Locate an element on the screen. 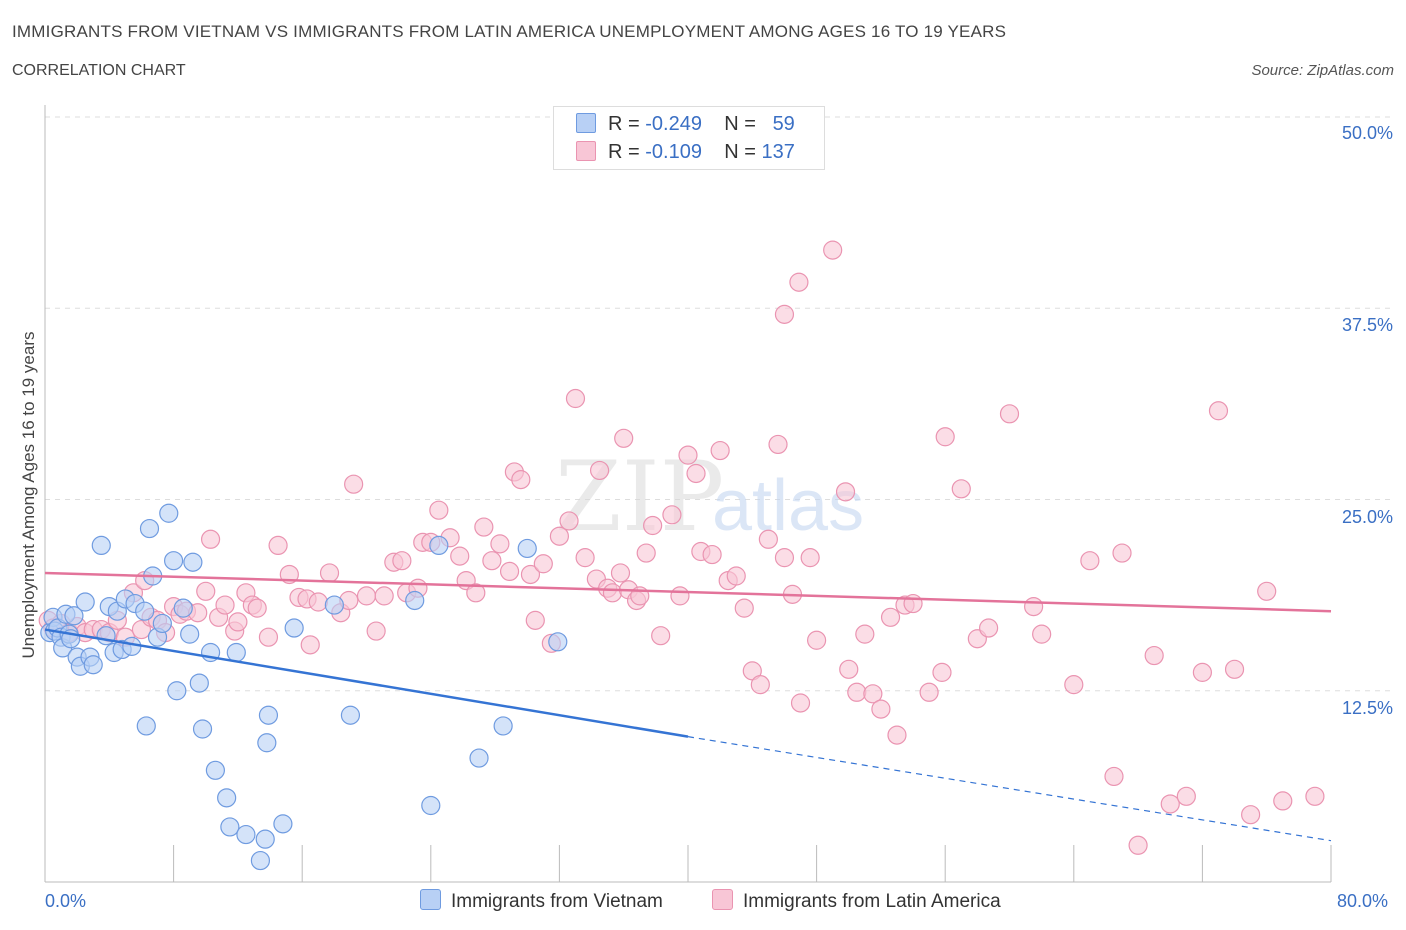 This screenshot has width=1406, height=930. x-tick-min: 0.0% is located at coordinates (66, 901).